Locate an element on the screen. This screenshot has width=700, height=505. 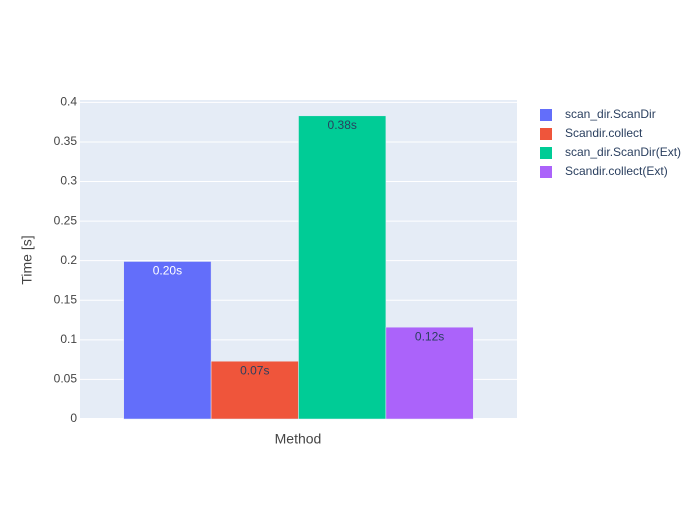
y-tick-label: 0.35 is located at coordinates (66, 141).